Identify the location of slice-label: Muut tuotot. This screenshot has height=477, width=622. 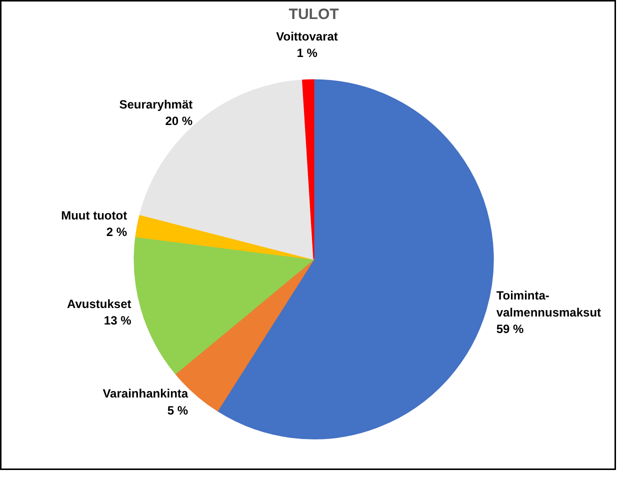
(94, 215).